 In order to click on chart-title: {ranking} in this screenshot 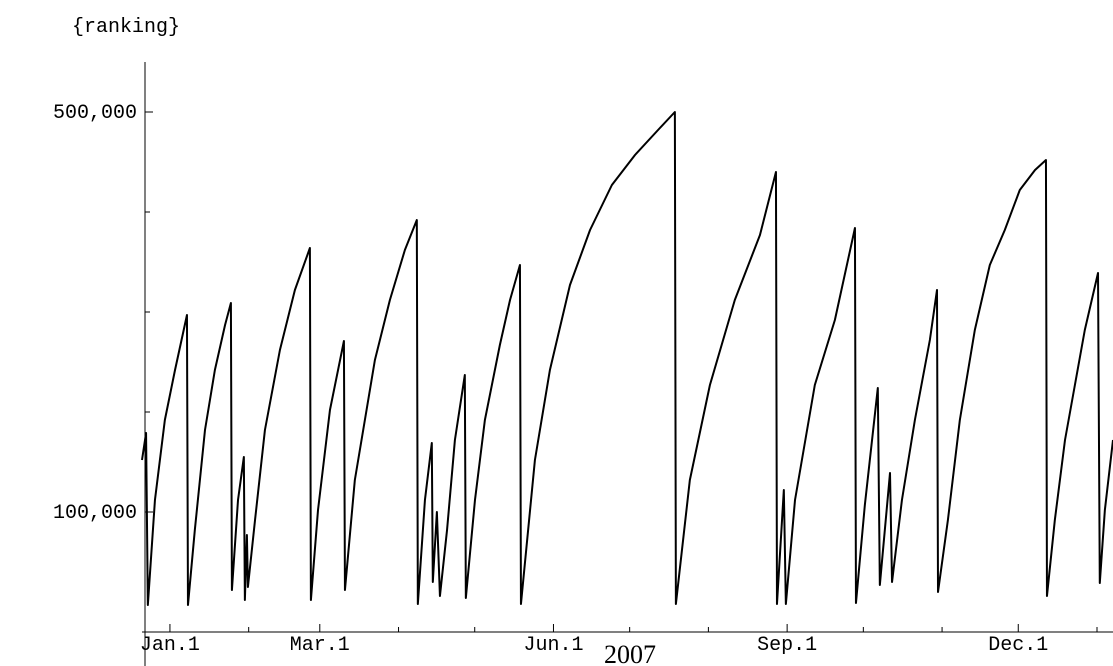, I will do `click(126, 27)`.